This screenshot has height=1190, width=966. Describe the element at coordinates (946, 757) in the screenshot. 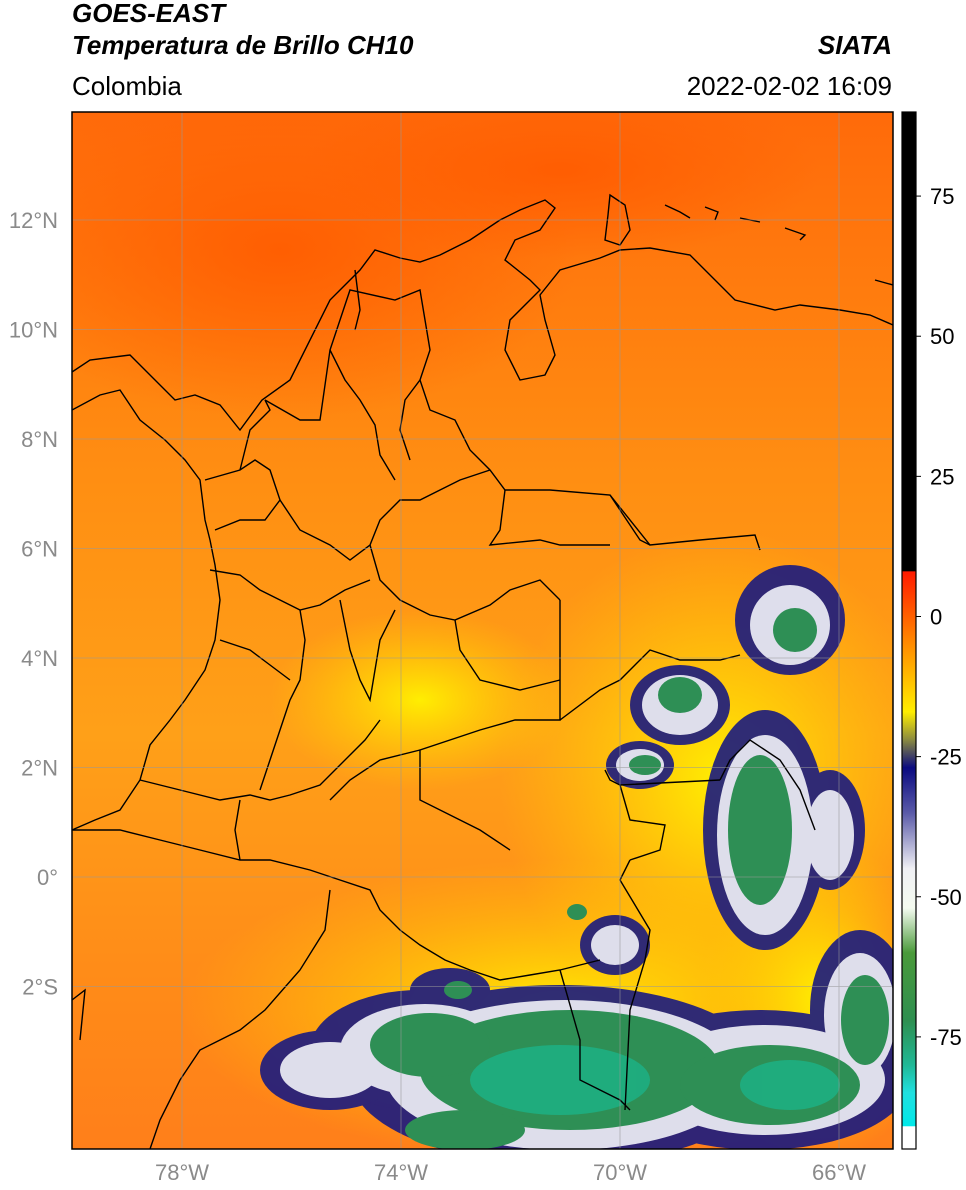

I see `colorbar-tick-label: -25` at that location.